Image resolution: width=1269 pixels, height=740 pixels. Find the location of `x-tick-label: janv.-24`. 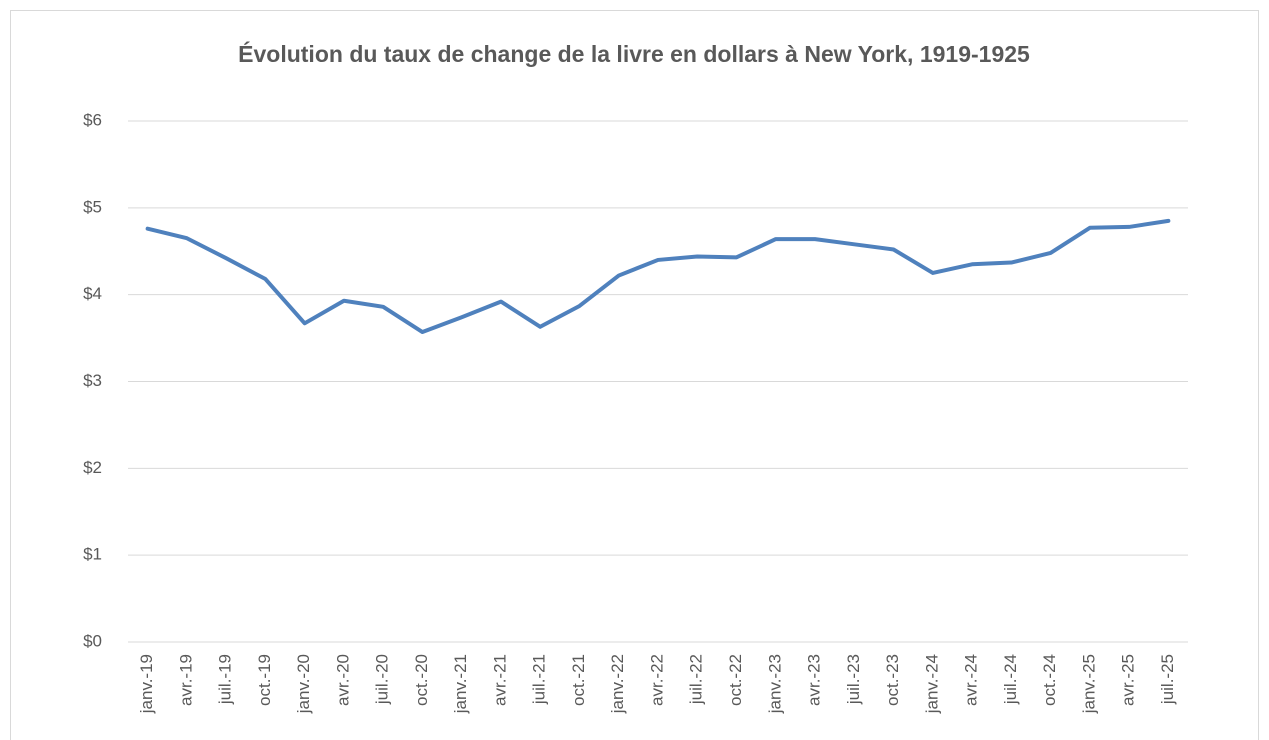

x-tick-label: janv.-24 is located at coordinates (931, 684).